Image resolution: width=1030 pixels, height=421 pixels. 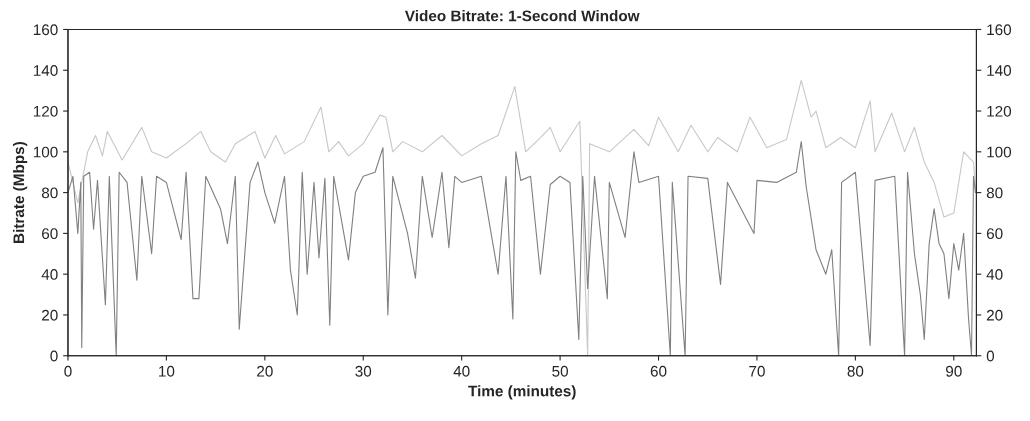 I want to click on x-tick-label: 90, so click(x=954, y=371).